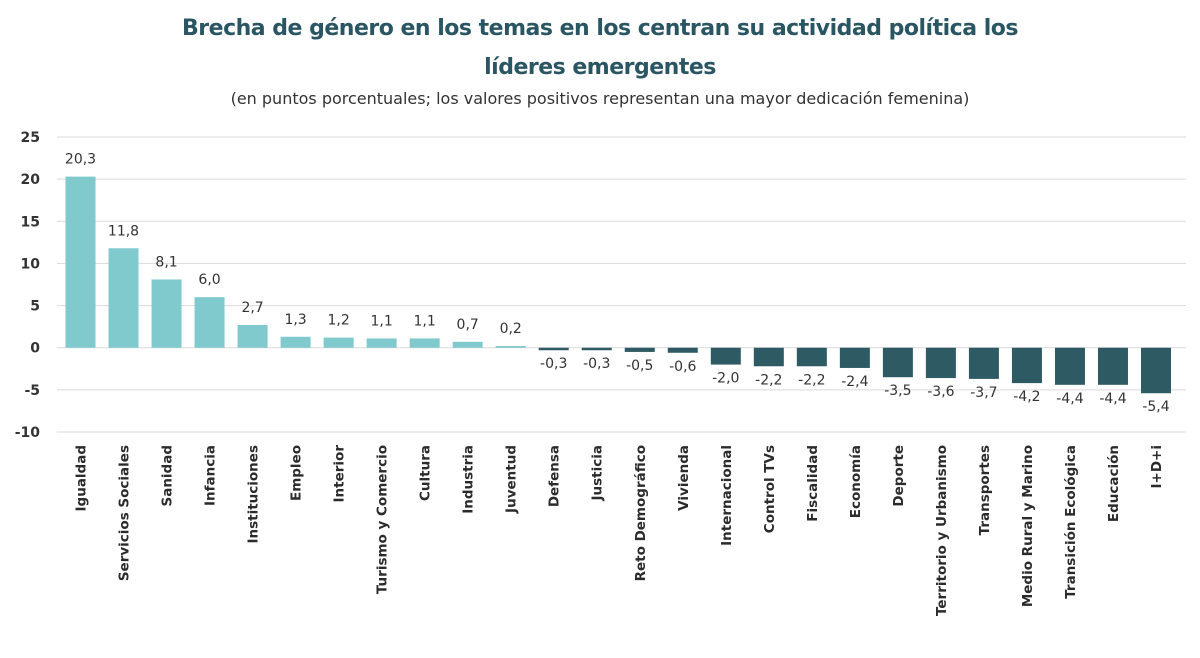 This screenshot has height=658, width=1200. I want to click on x-tick-label: Transportes, so click(985, 490).